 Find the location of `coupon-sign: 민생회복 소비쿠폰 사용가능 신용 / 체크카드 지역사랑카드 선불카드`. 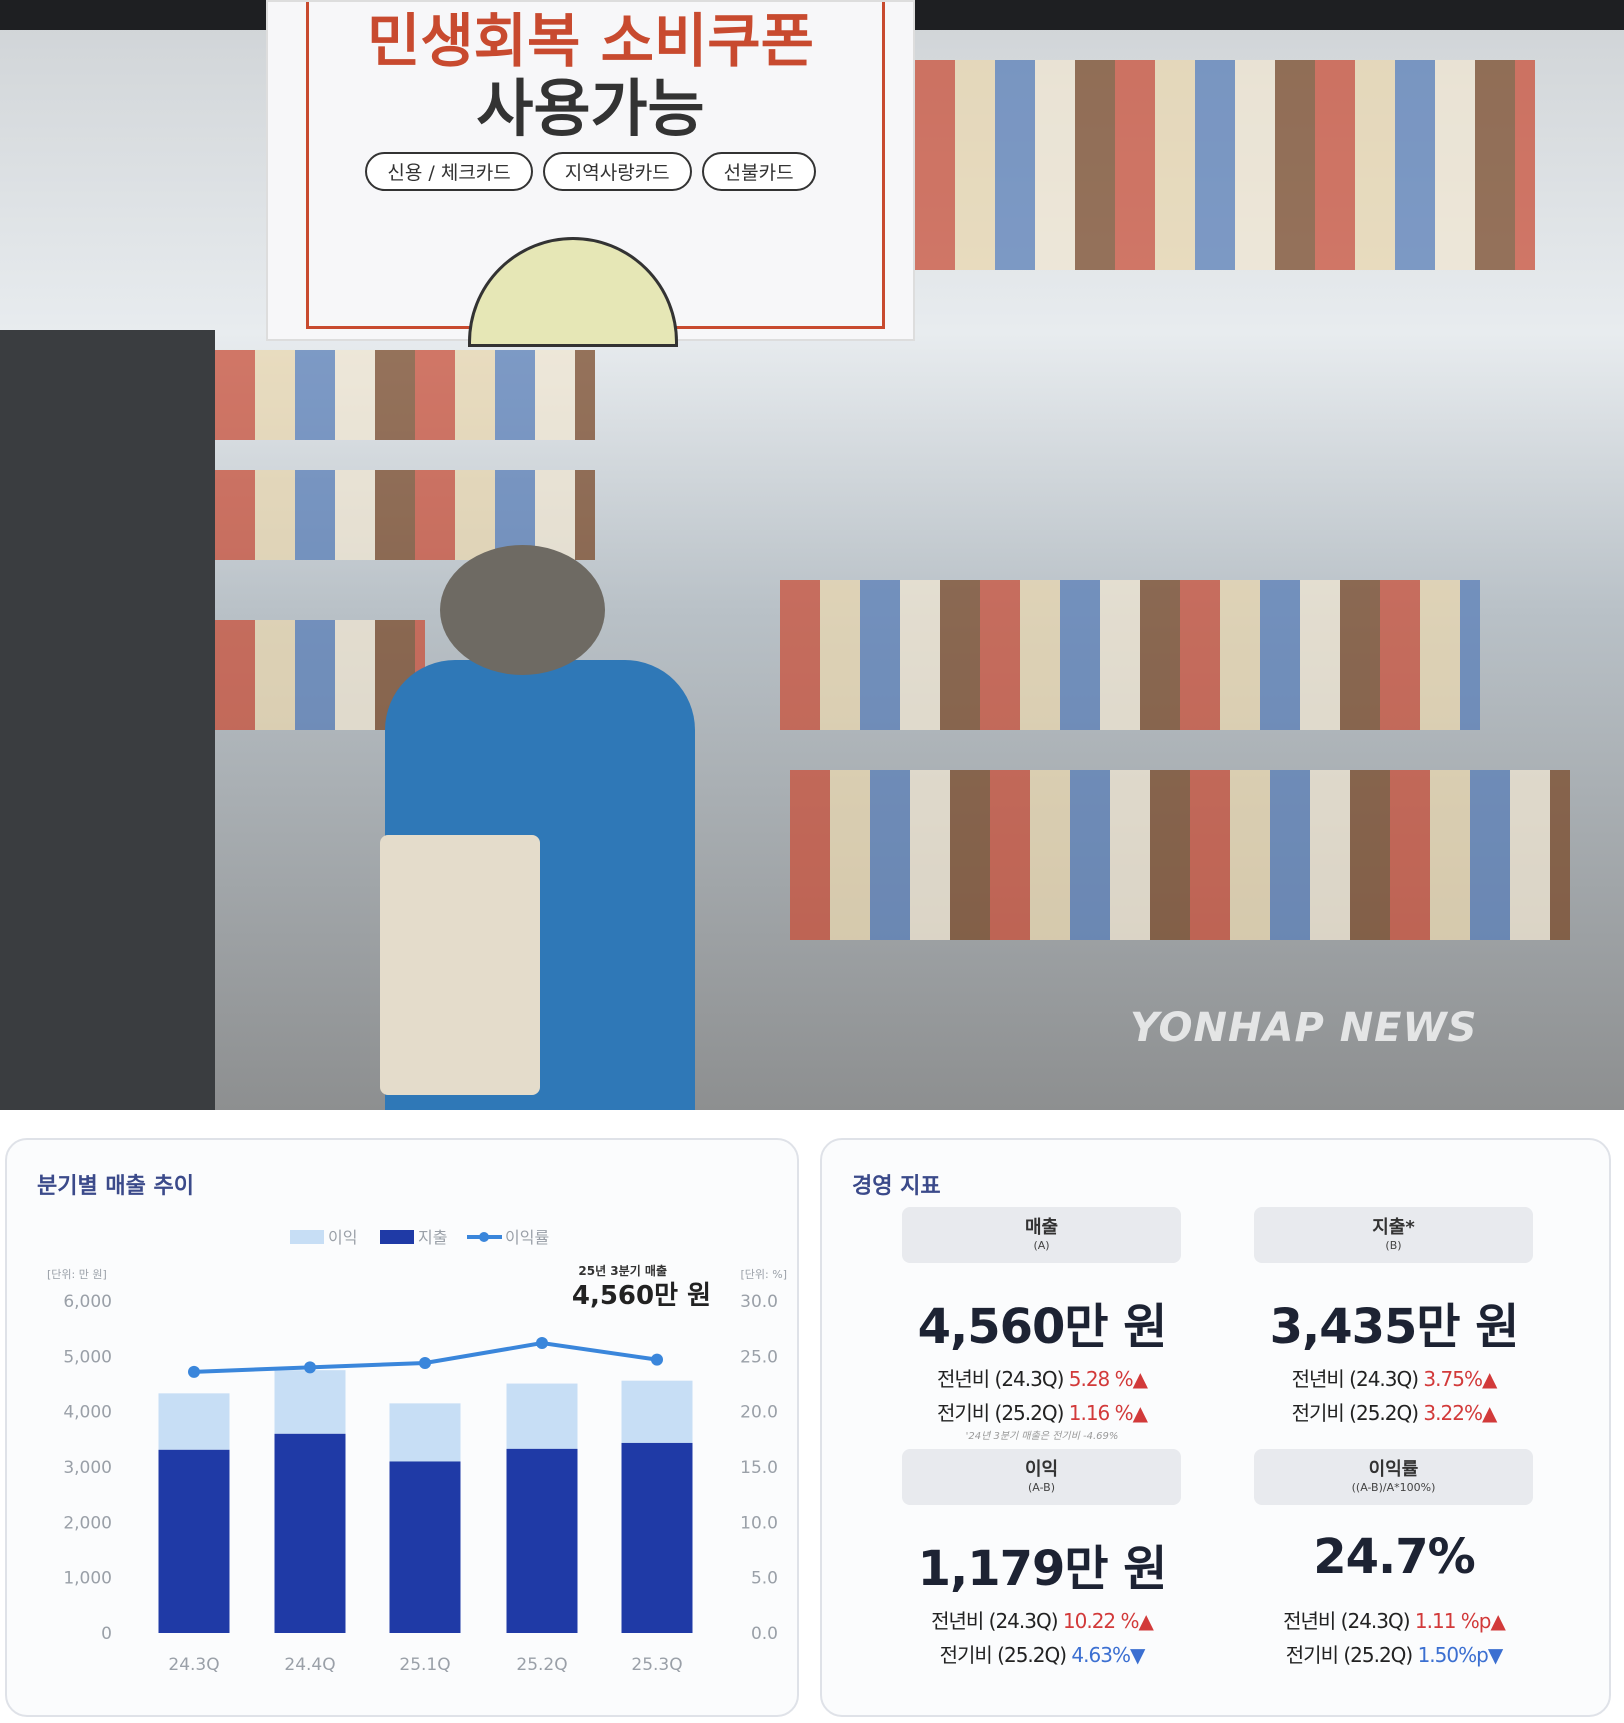

coupon-sign: 민생회복 소비쿠폰 사용가능 신용 / 체크카드 지역사랑카드 선불카드 is located at coordinates (590, 173).